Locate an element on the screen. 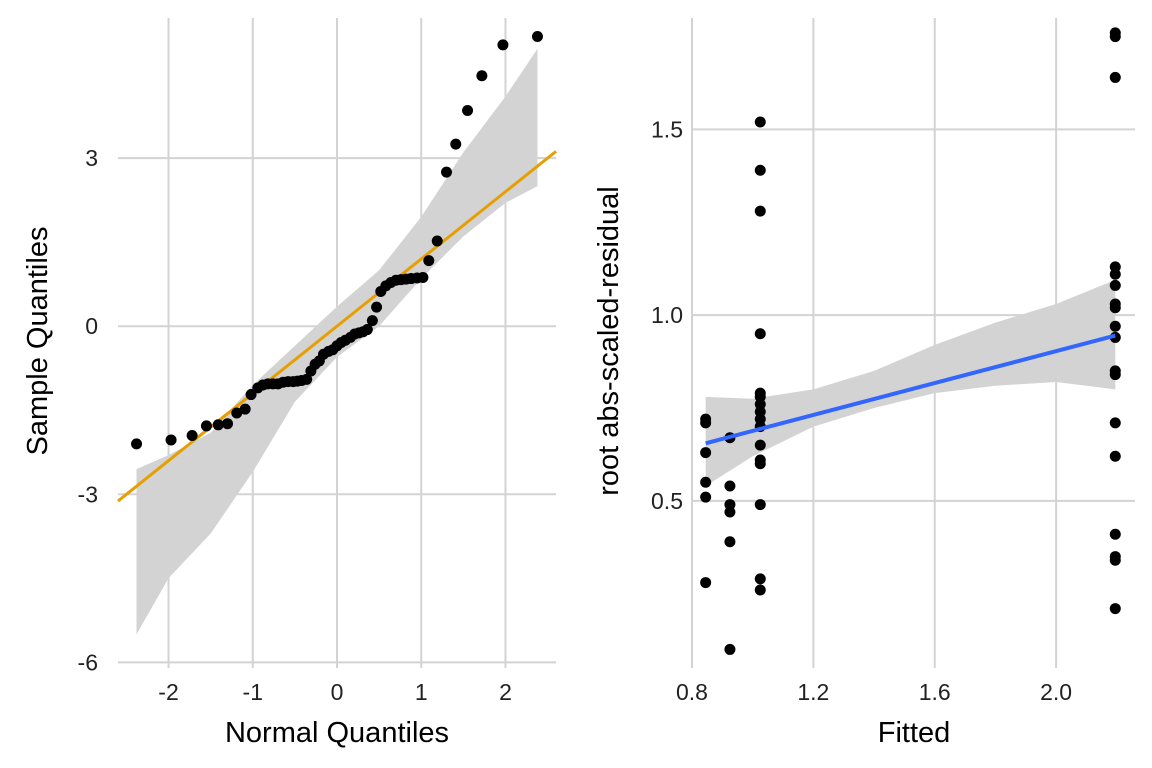 The height and width of the screenshot is (768, 1152). x-tick-label: 0 is located at coordinates (337, 692).